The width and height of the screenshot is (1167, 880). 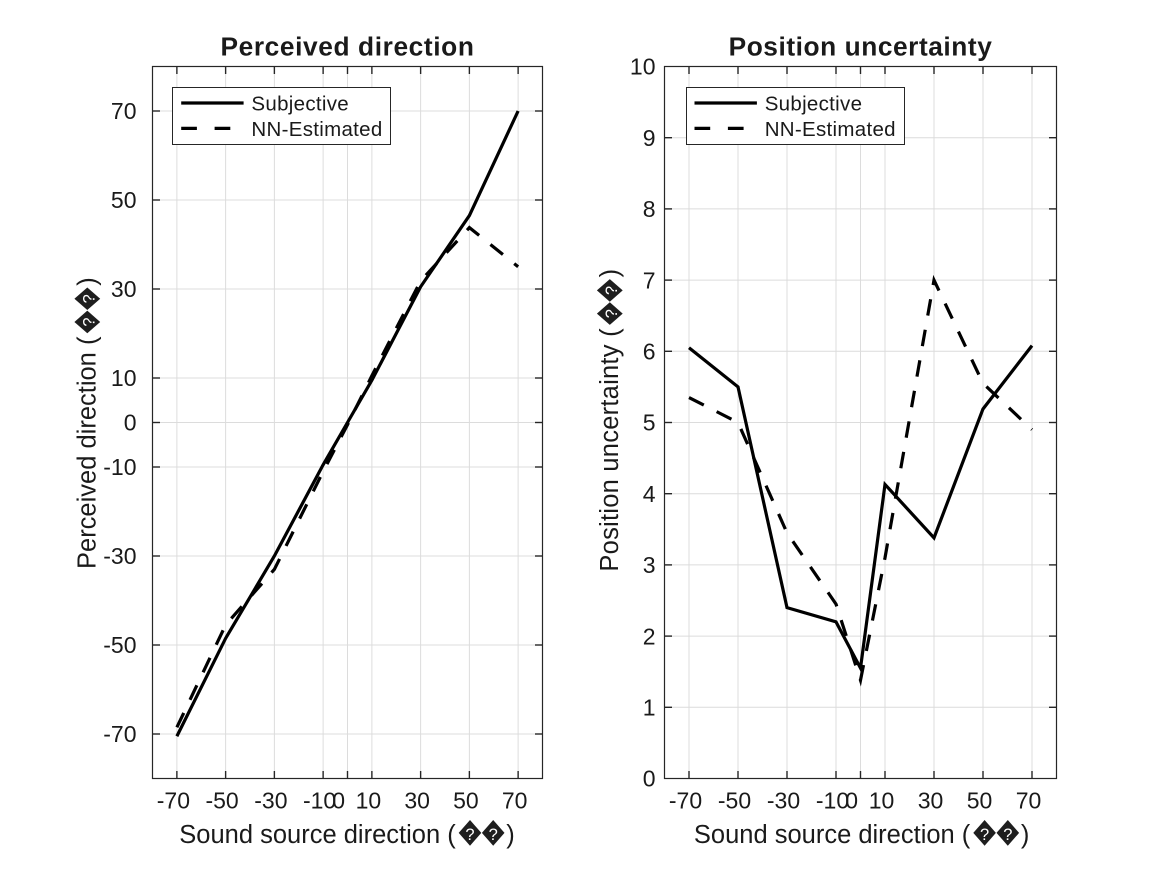 What do you see at coordinates (649, 209) in the screenshot?
I see `svg-text: 8` at bounding box center [649, 209].